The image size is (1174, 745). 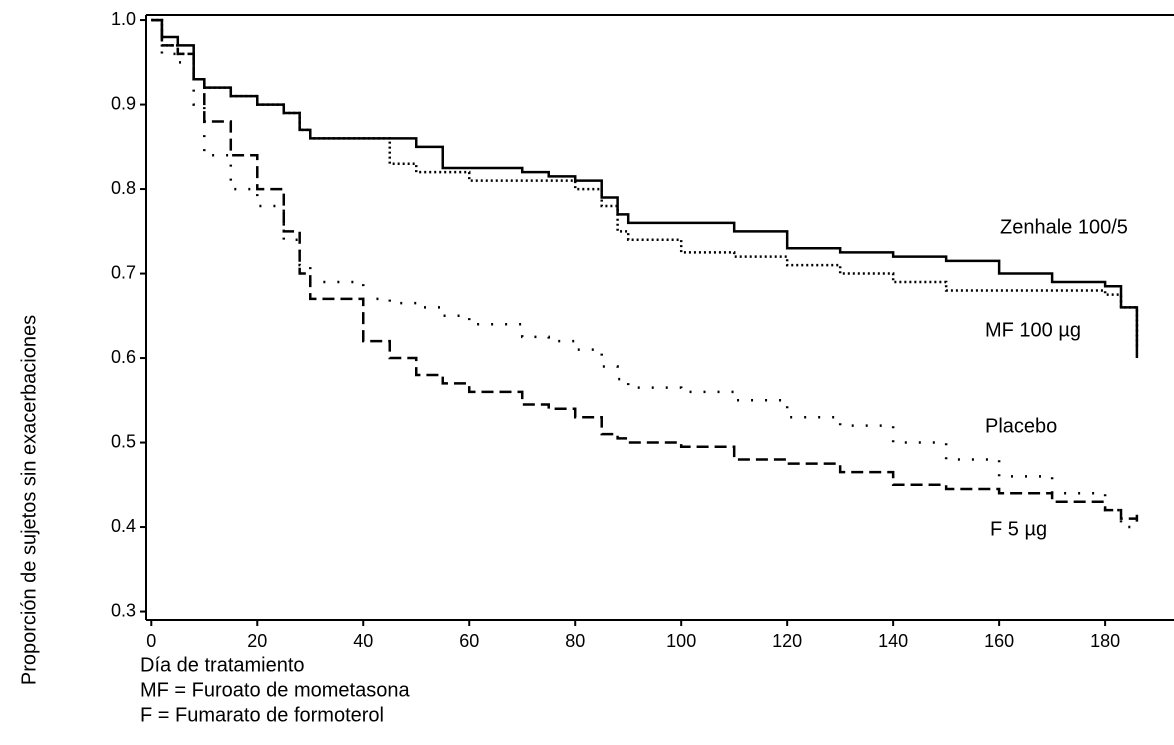 I want to click on series-label: Zenhale 100/5, so click(x=1064, y=227).